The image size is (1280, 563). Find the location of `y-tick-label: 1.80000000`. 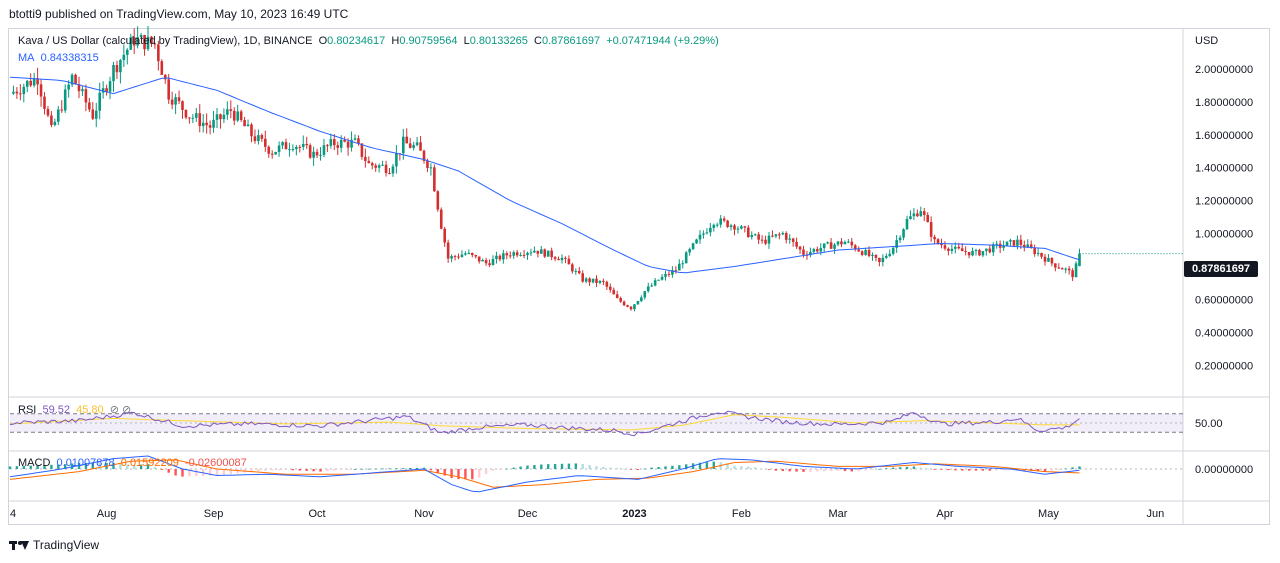

y-tick-label: 1.80000000 is located at coordinates (1224, 103).